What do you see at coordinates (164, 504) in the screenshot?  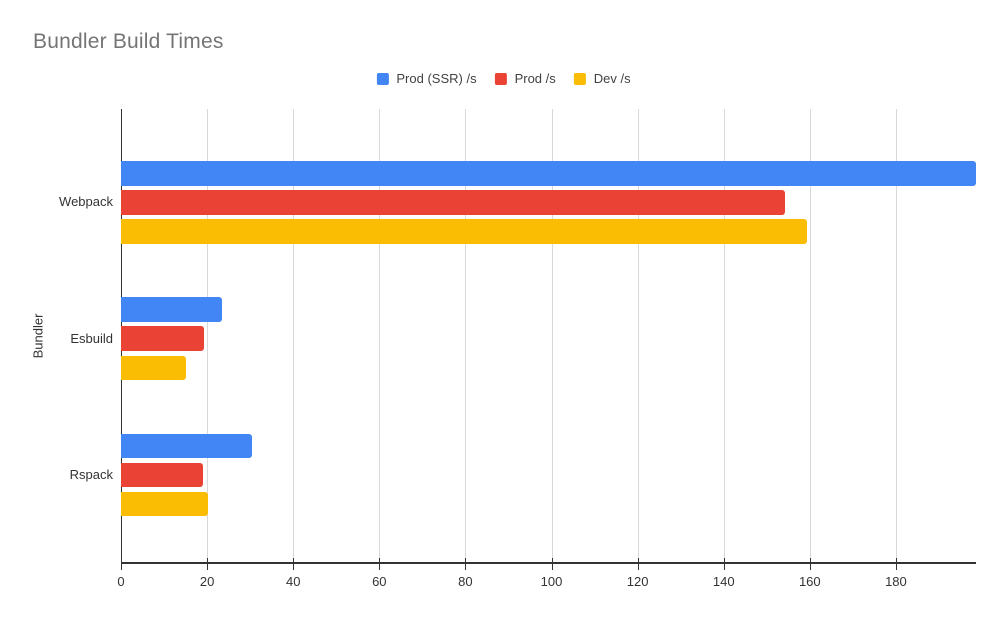 I see `bar-rspack-dev-s` at bounding box center [164, 504].